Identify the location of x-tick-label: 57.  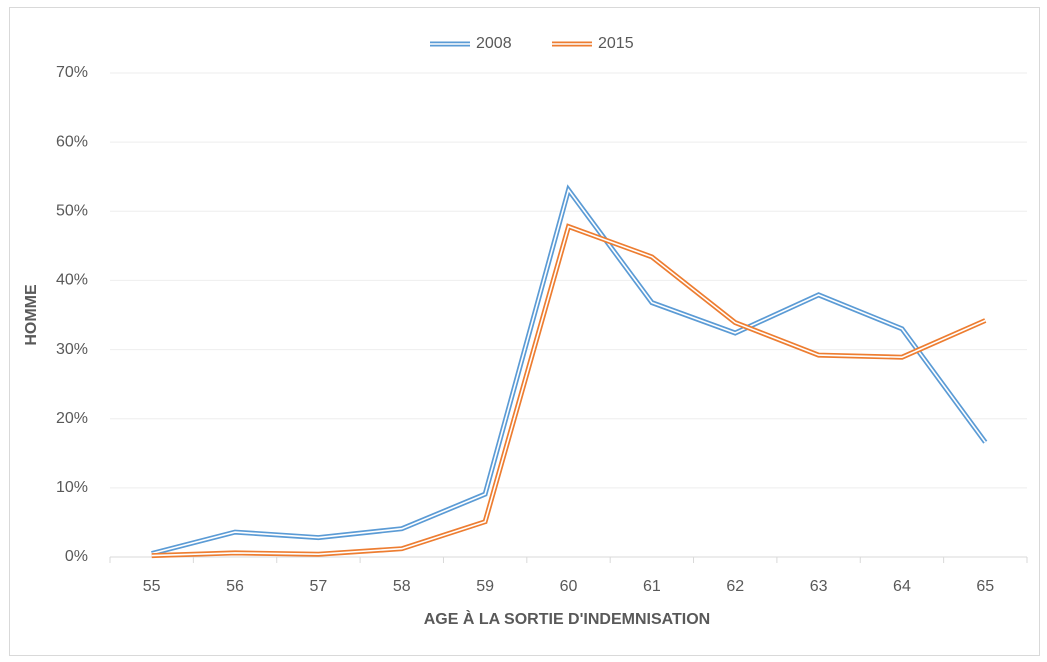
(319, 586).